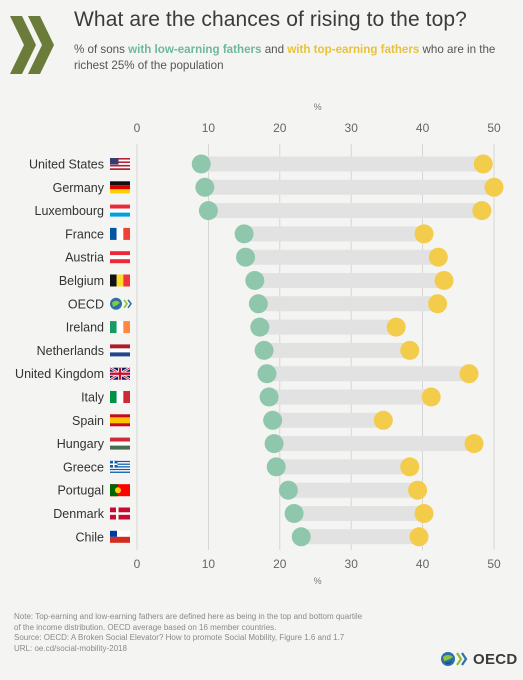 This screenshot has height=680, width=523. What do you see at coordinates (120, 210) in the screenshot?
I see `lu-flag-icon` at bounding box center [120, 210].